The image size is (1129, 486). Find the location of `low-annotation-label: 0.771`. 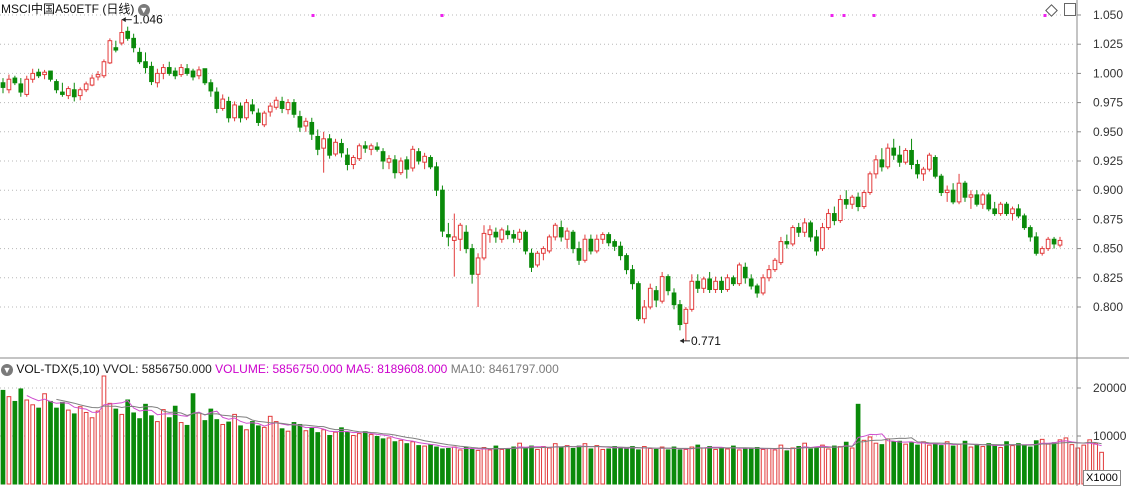

low-annotation-label: 0.771 is located at coordinates (706, 341).